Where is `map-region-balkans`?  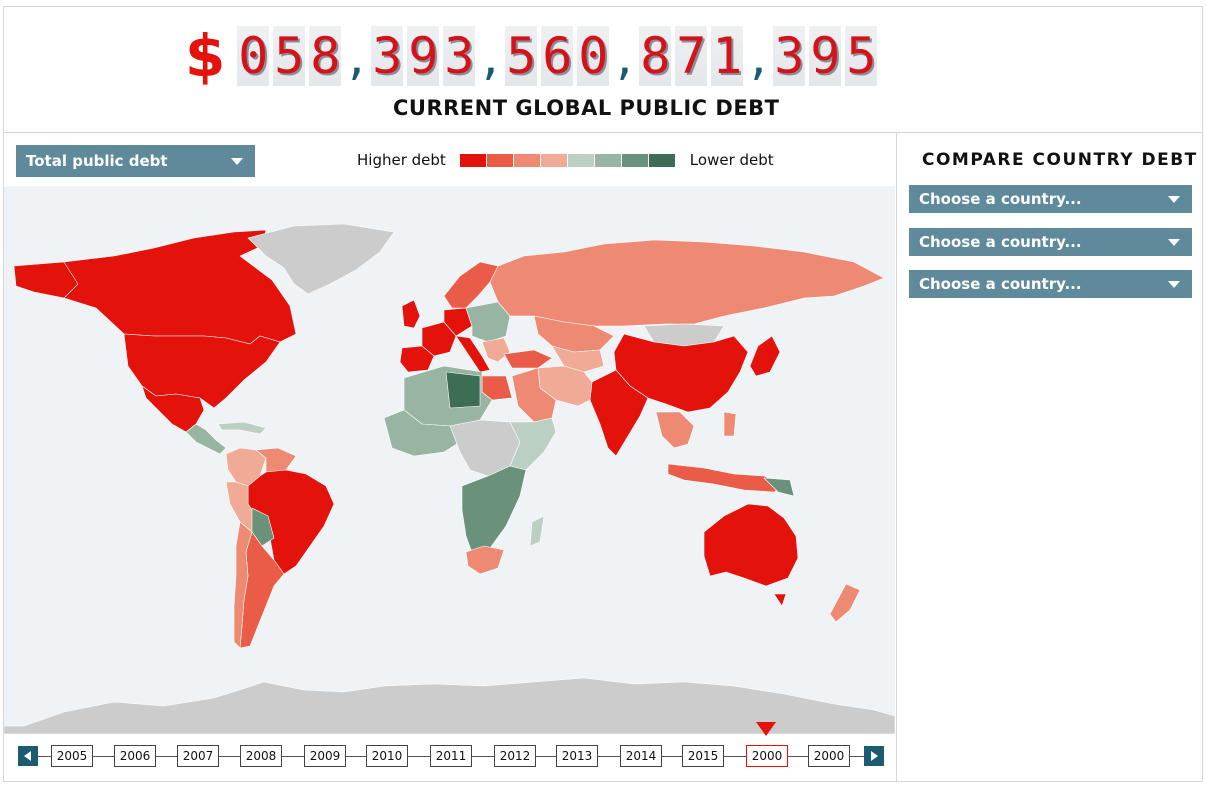
map-region-balkans is located at coordinates (496, 350).